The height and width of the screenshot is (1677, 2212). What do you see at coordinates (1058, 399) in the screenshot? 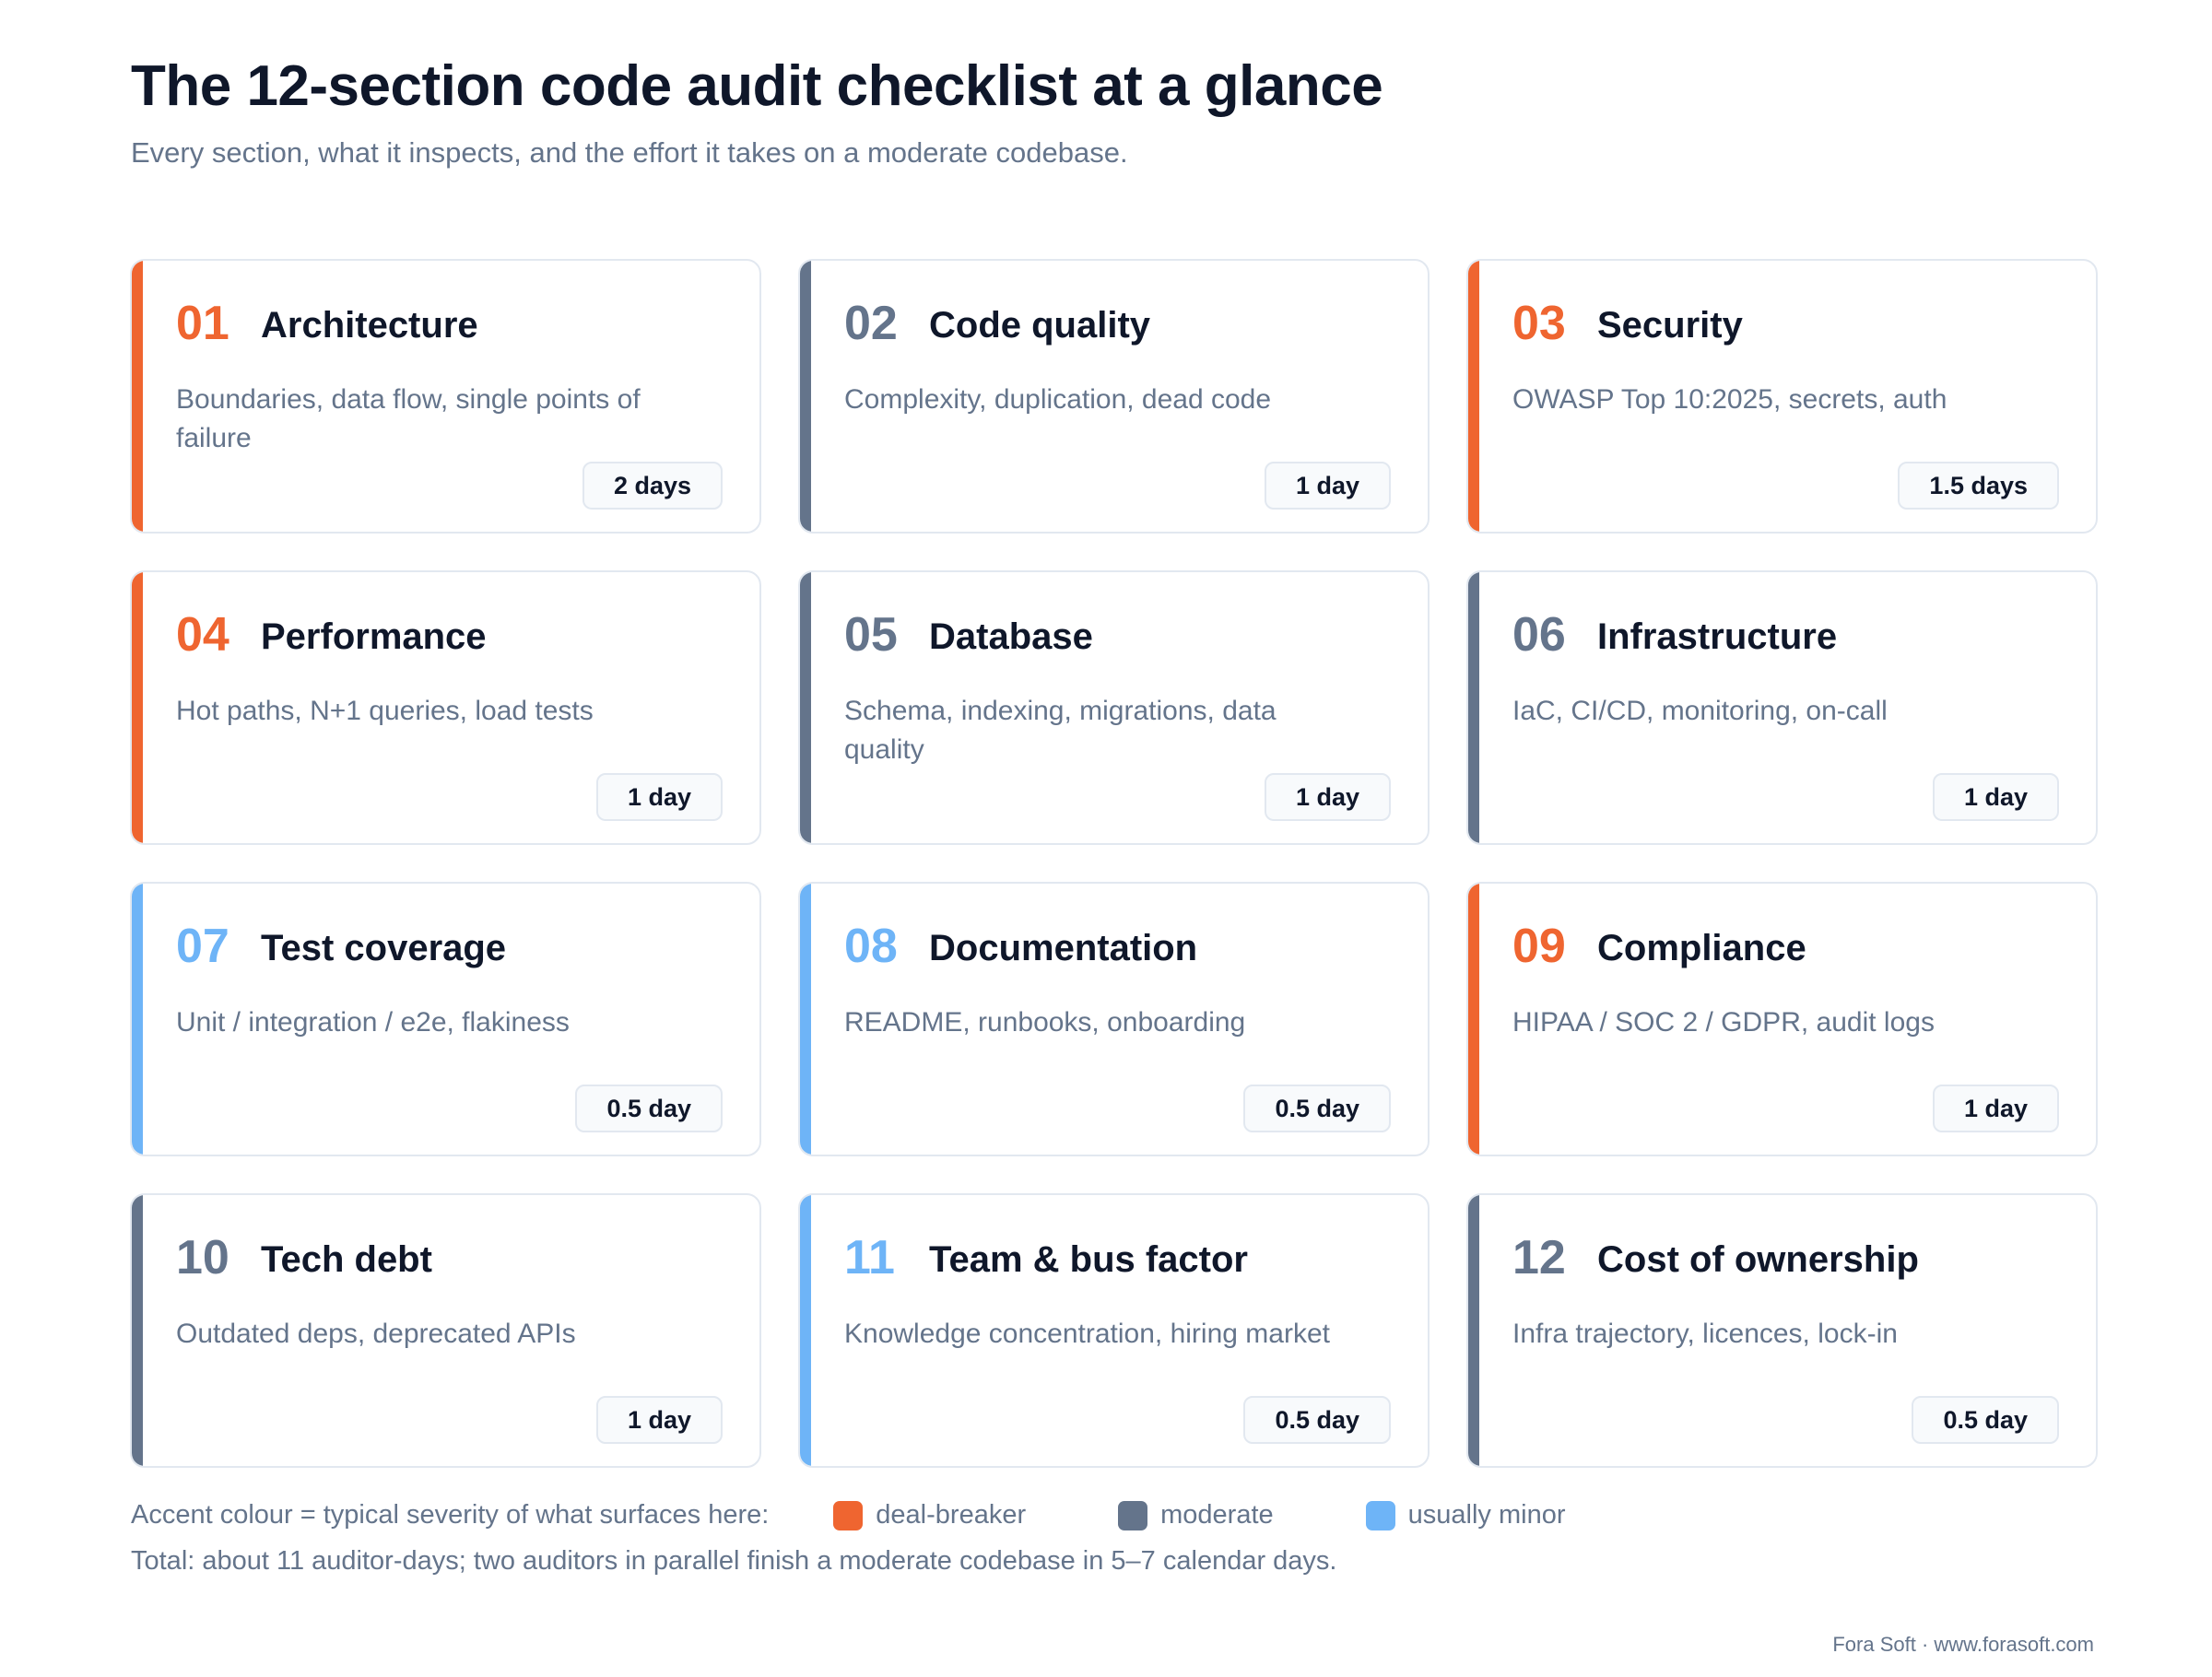
I see `section-description: Complexity, duplication, dead code` at bounding box center [1058, 399].